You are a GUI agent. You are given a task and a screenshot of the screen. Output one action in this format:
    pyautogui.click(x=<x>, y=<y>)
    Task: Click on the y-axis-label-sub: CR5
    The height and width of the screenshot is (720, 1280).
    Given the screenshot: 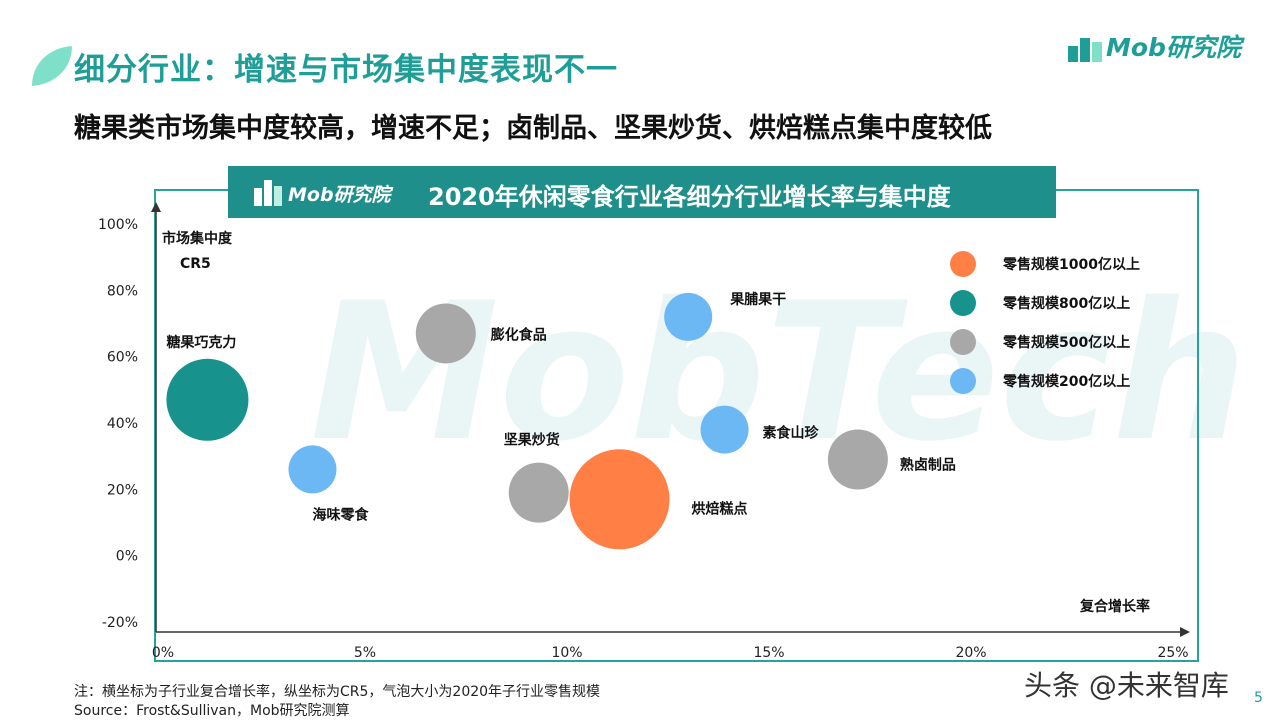 What is the action you would take?
    pyautogui.click(x=195, y=264)
    